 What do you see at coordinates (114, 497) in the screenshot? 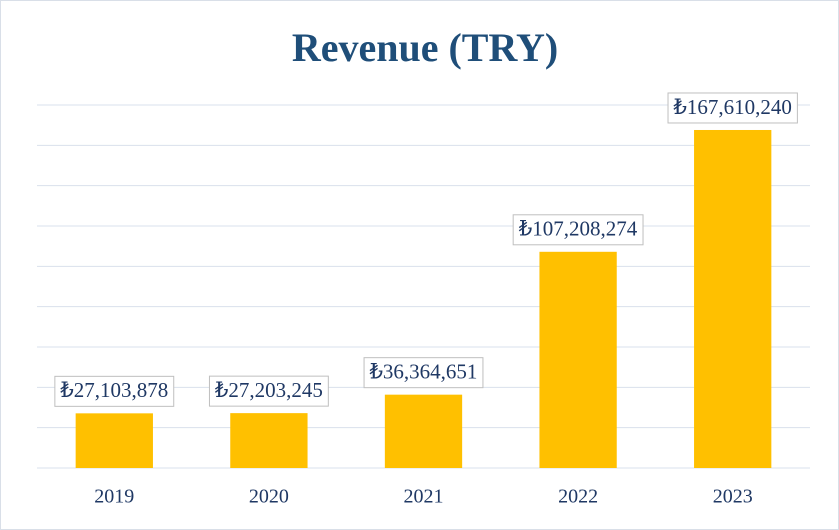
I see `x-tick-label: 2019` at bounding box center [114, 497].